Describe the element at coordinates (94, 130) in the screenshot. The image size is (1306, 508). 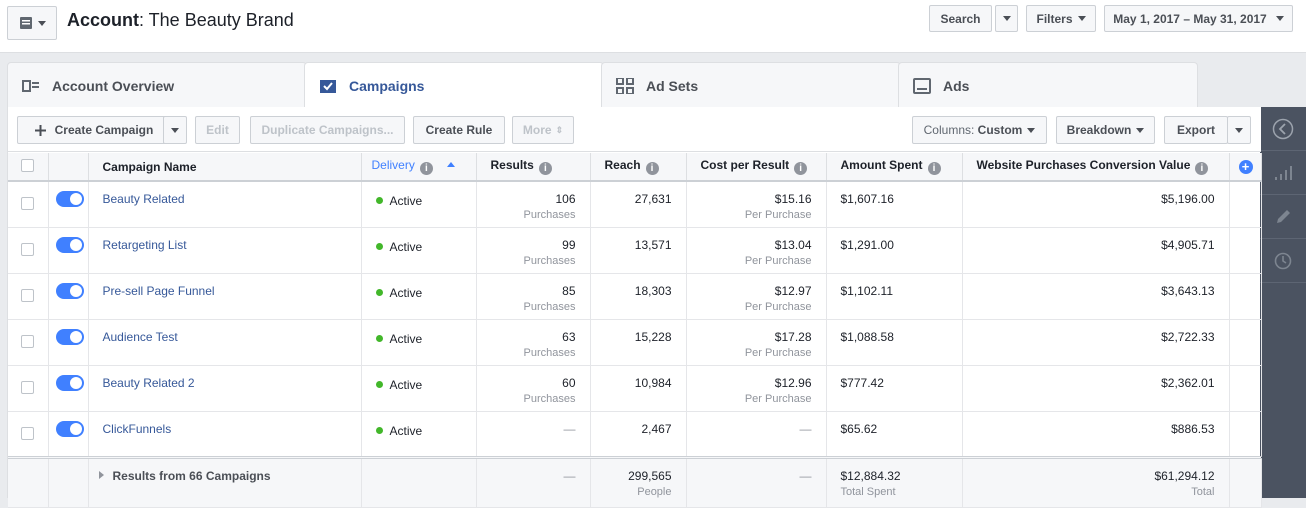
I see `create-campaign-button: Create Campaign` at that location.